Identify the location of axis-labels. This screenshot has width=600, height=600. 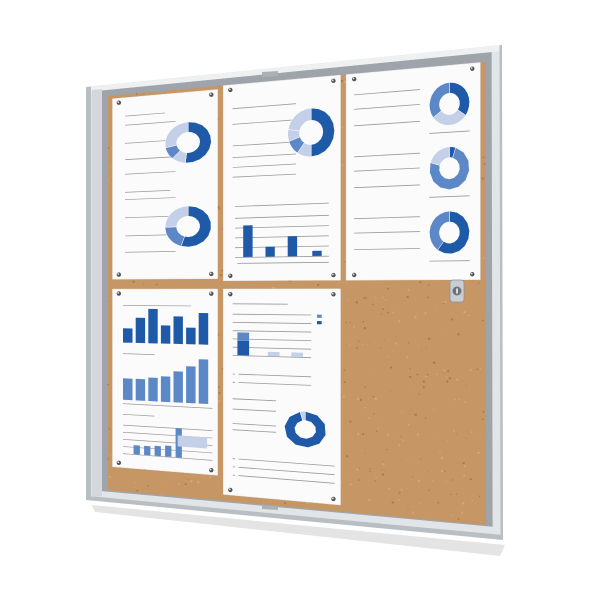
(168, 406).